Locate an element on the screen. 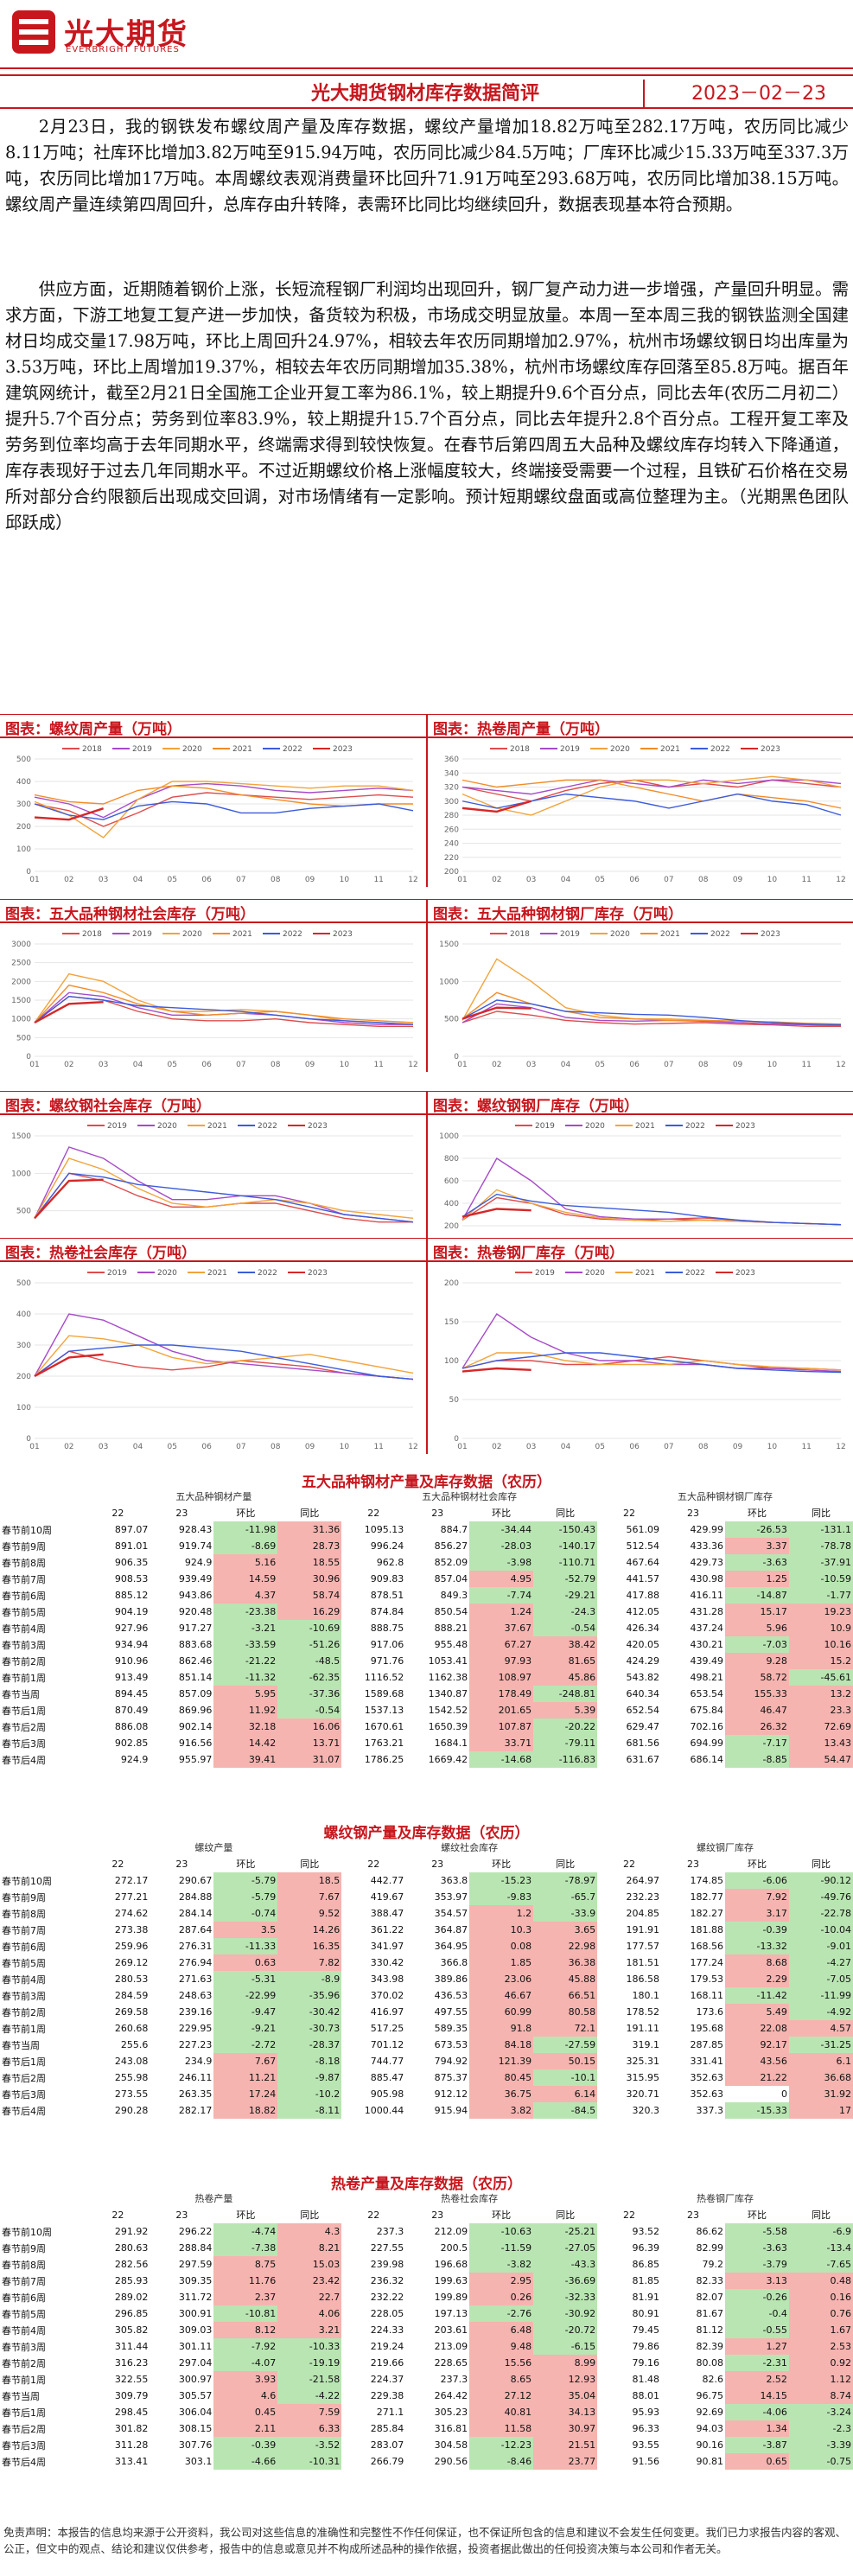  svg-text: 2020 is located at coordinates (167, 1273).